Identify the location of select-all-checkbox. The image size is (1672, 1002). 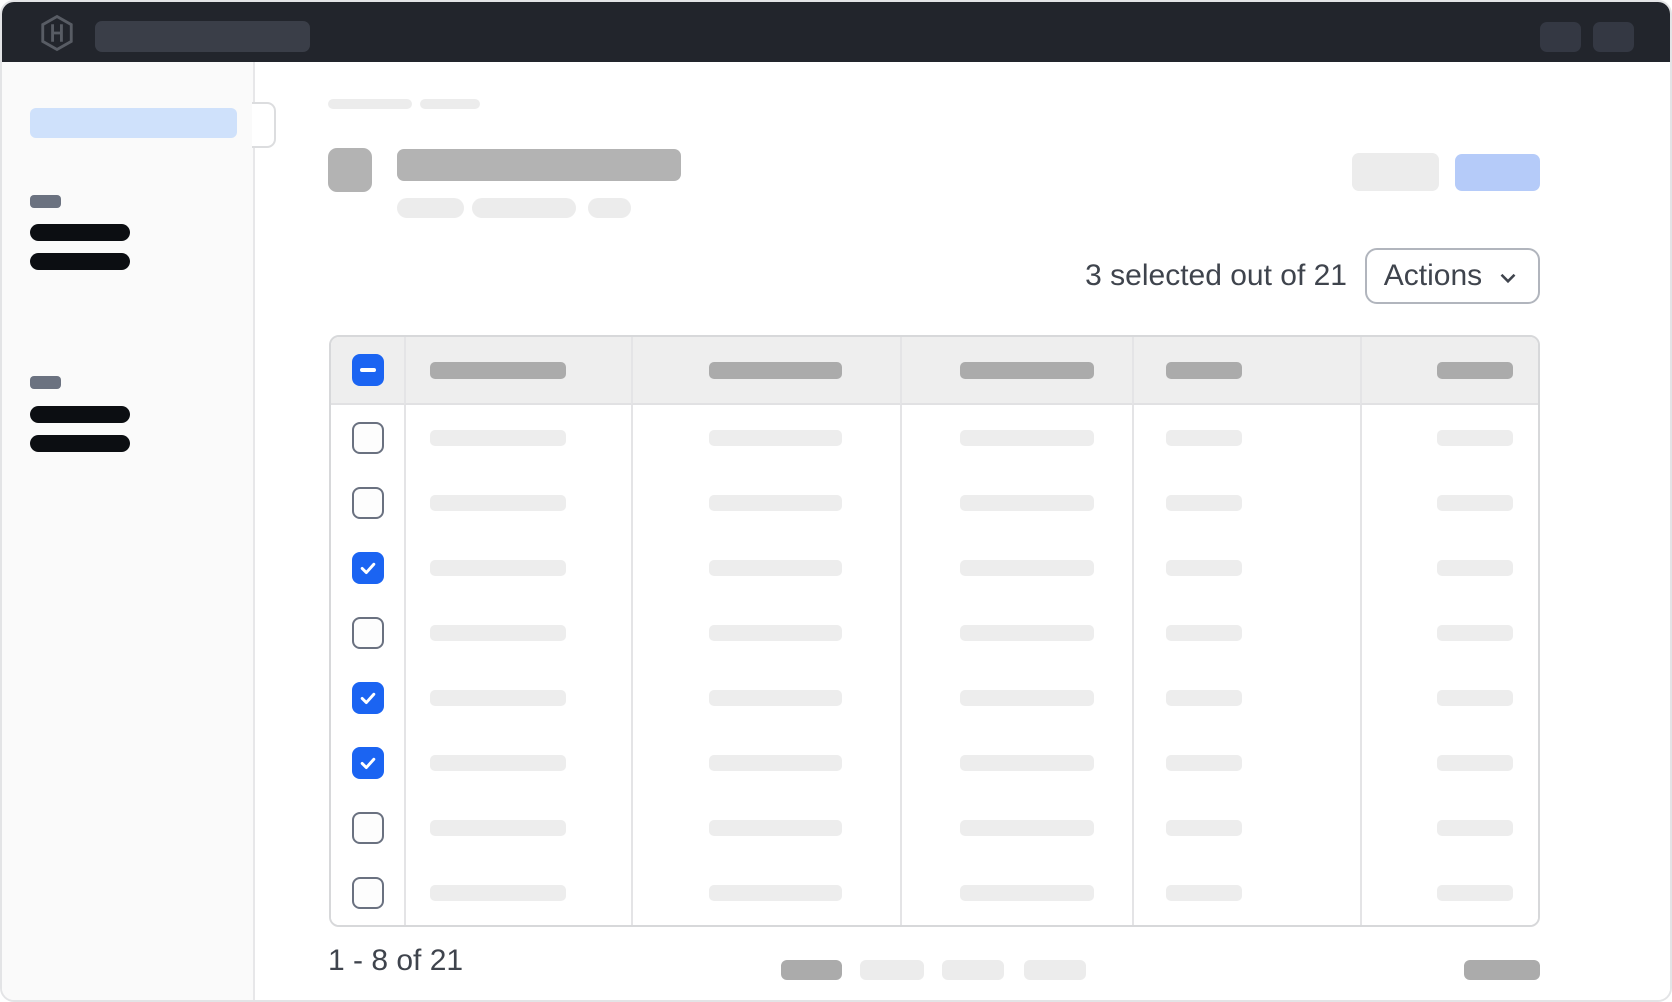
(367, 370).